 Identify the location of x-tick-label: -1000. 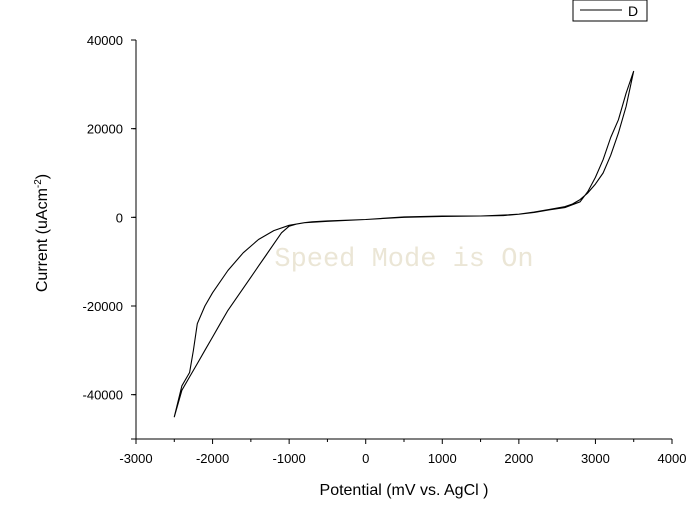
(289, 458).